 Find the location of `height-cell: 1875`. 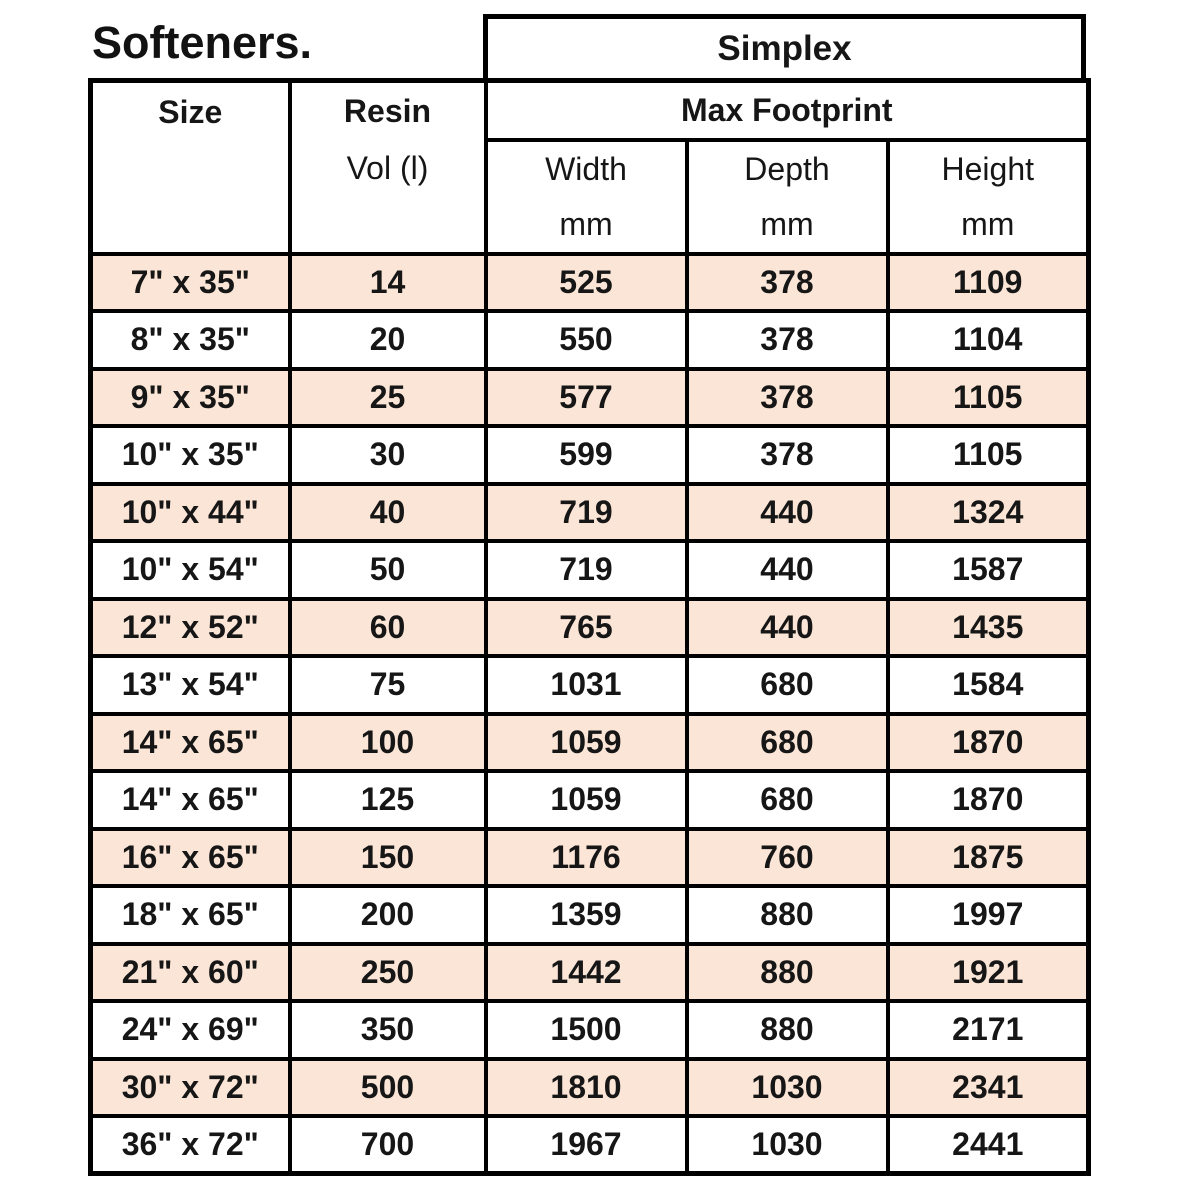

height-cell: 1875 is located at coordinates (988, 857).